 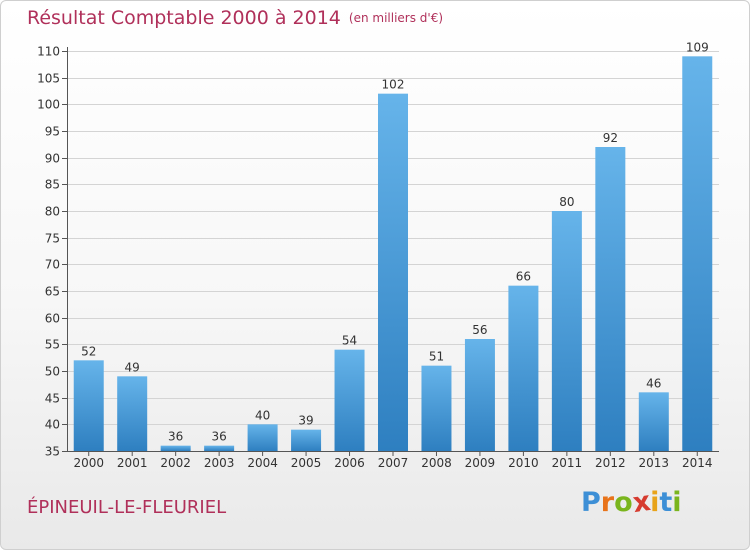 I want to click on y-tick-label: 90, so click(x=52, y=159).